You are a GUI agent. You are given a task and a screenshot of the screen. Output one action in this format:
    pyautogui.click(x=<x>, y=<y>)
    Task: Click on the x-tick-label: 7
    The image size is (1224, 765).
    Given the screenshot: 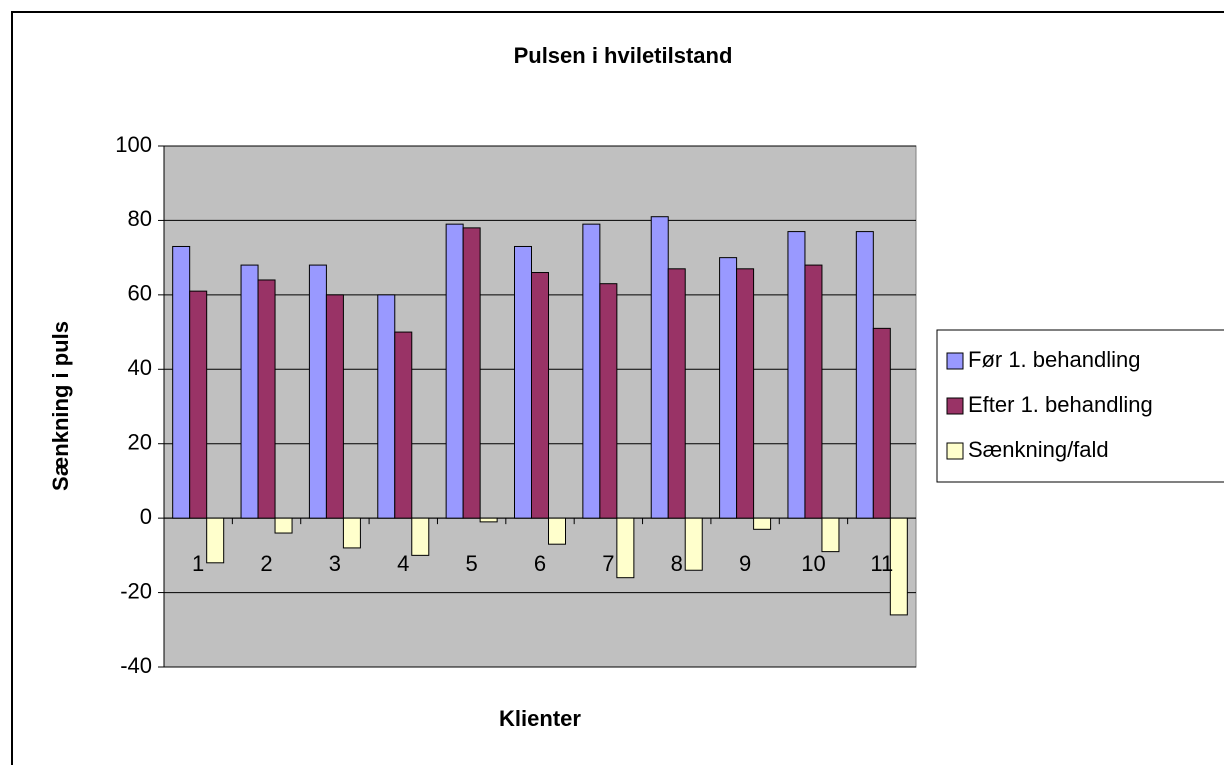 What is the action you would take?
    pyautogui.click(x=608, y=563)
    